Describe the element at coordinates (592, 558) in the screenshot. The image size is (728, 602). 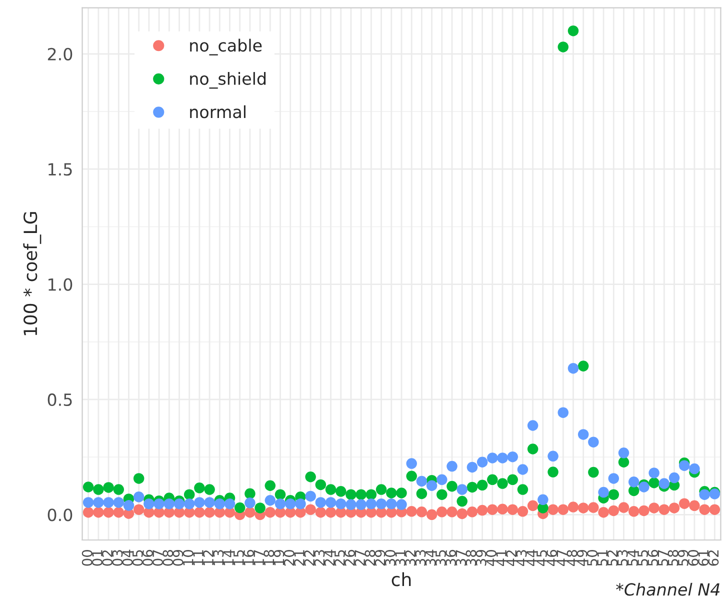
I see `x-tick-label: 50` at that location.